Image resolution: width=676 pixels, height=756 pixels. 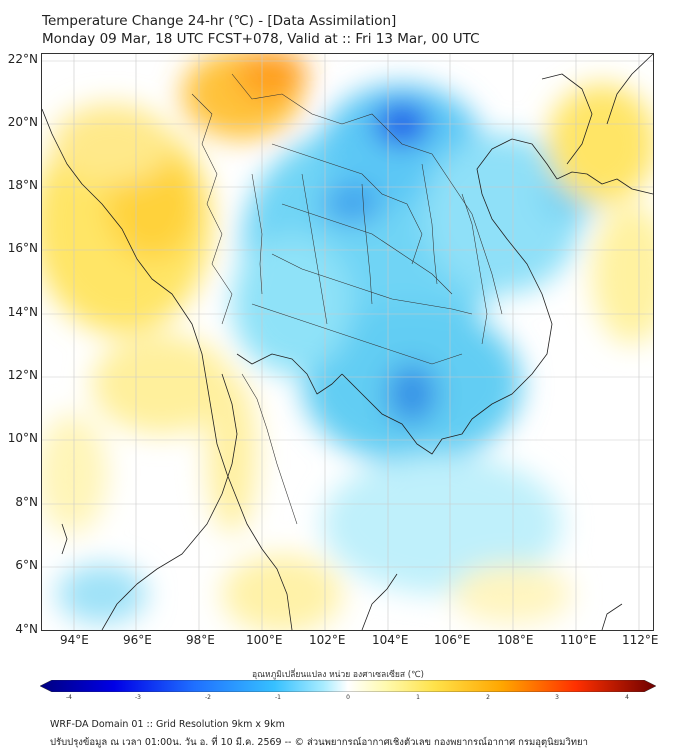 What do you see at coordinates (26, 502) in the screenshot?
I see `lat-label: 8°N` at bounding box center [26, 502].